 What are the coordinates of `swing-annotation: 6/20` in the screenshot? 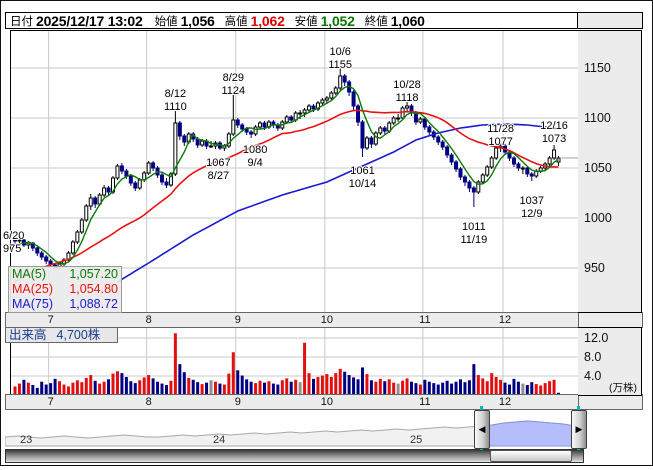 It's located at (13, 236).